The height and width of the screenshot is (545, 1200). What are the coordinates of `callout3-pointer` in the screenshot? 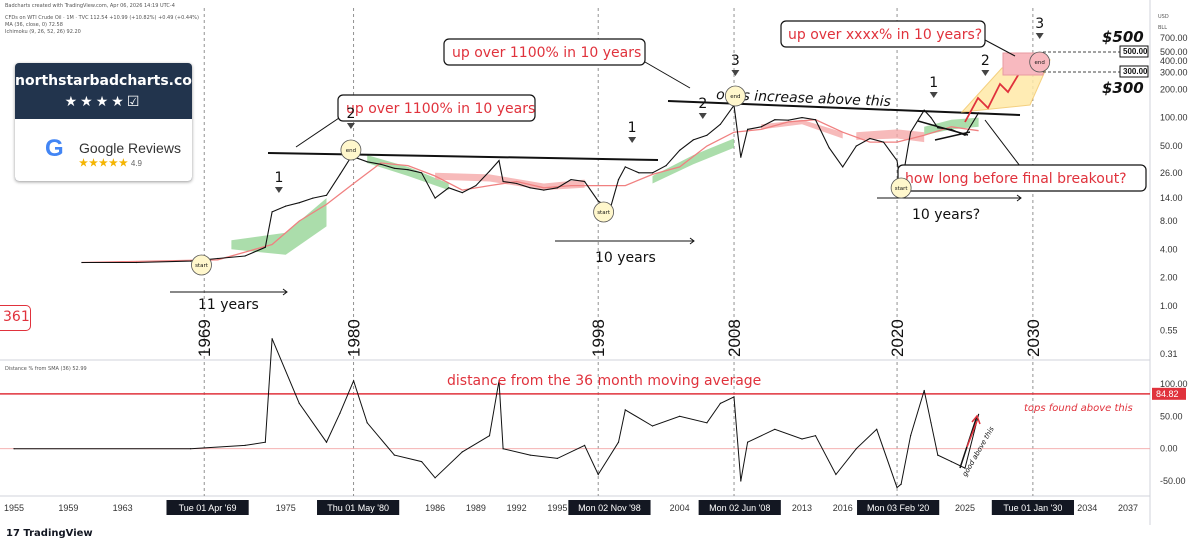 It's located at (1000, 48).